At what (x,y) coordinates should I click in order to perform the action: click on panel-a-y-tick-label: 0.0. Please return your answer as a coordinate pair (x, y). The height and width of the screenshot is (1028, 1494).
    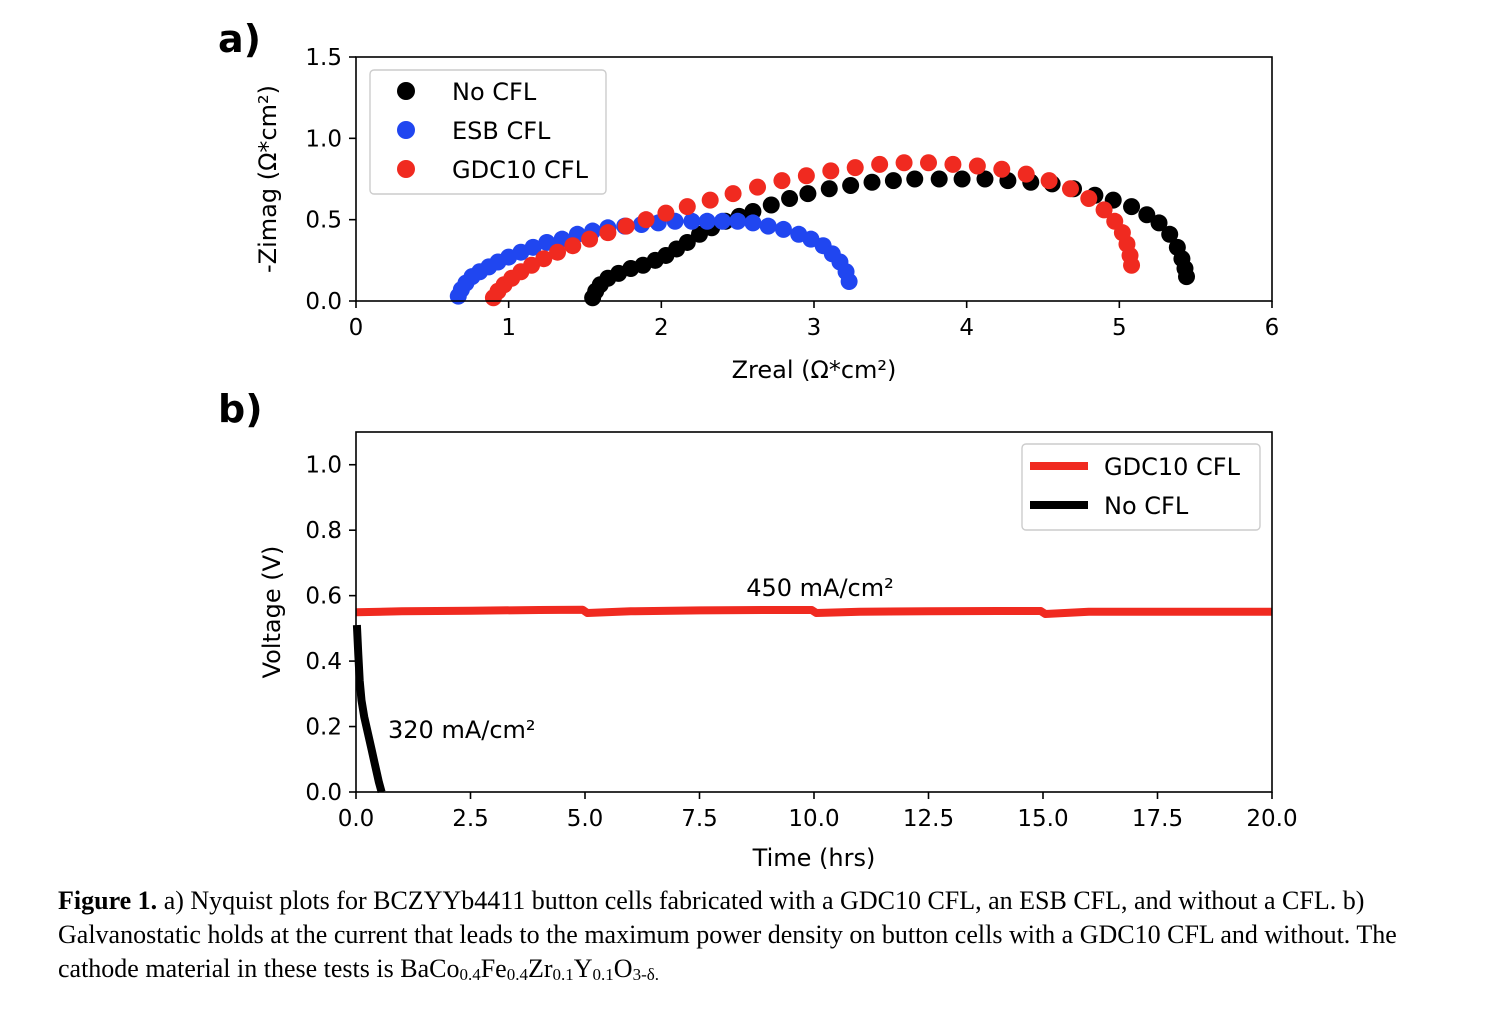
    Looking at the image, I should click on (323, 302).